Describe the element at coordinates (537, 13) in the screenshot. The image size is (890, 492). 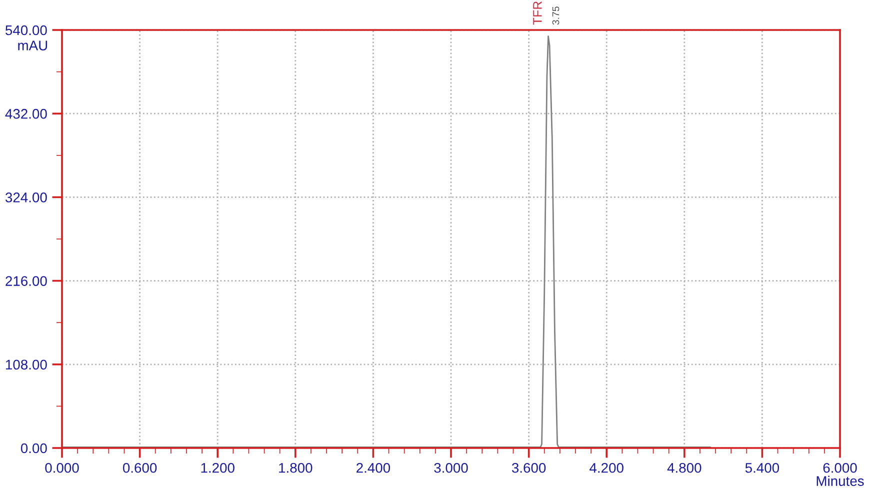
I see `annotation: TFR` at that location.